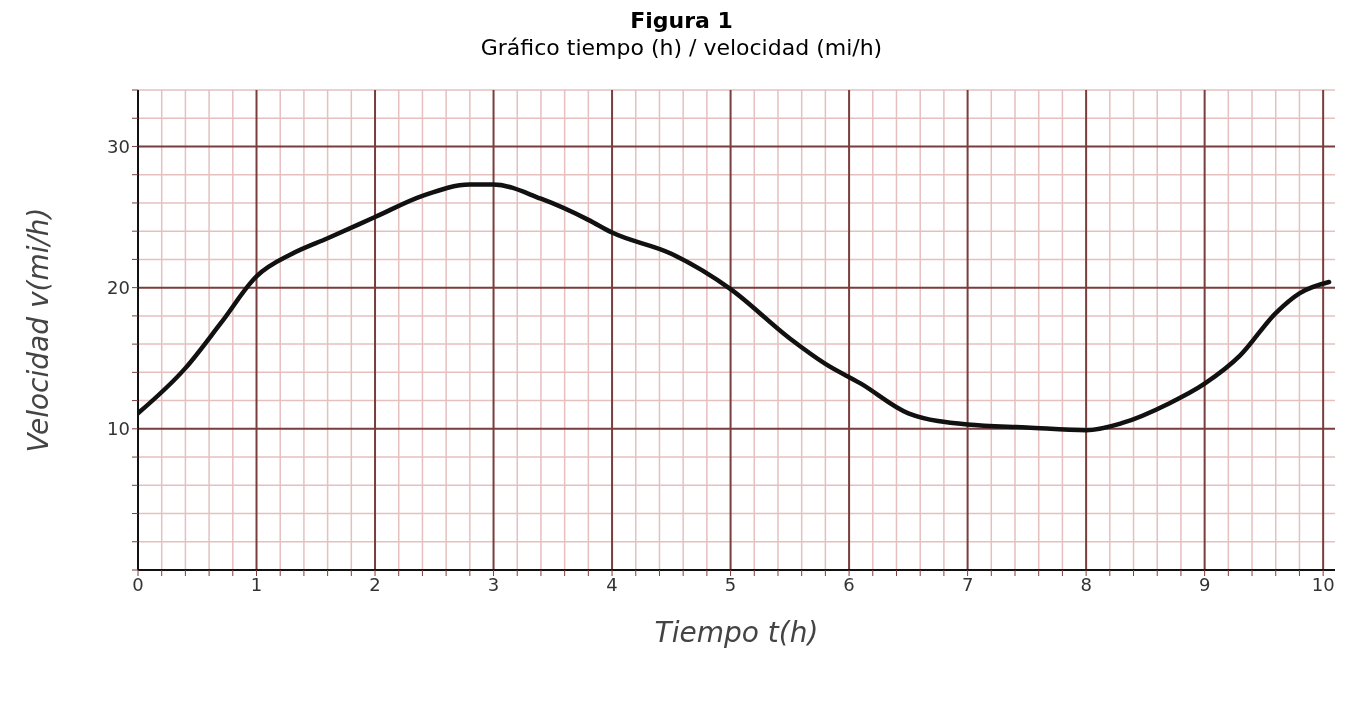  I want to click on x-axis-title: Tiempo t(h), so click(736, 632).